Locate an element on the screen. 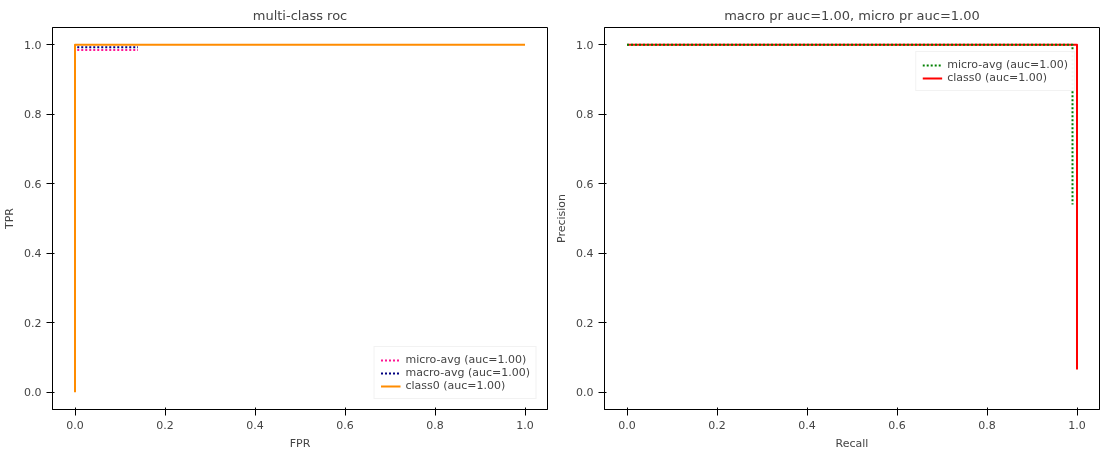  y-axis-title: Precision is located at coordinates (562, 218).